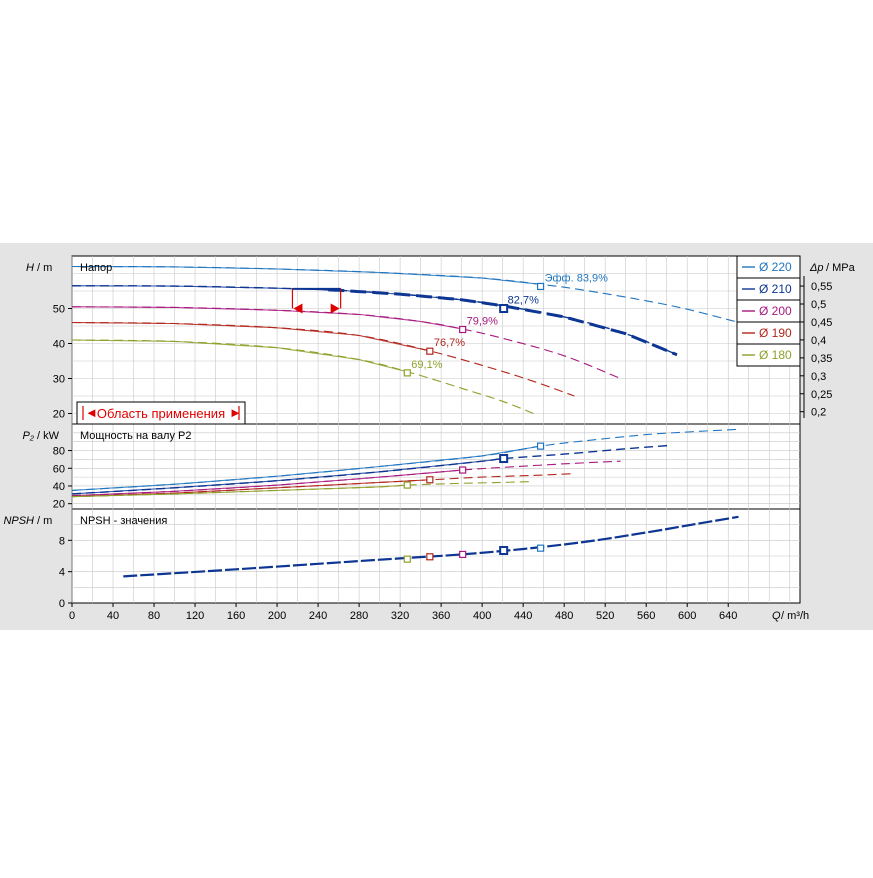 Image resolution: width=873 pixels, height=878 pixels. I want to click on x-tick-label: 120, so click(195, 616).